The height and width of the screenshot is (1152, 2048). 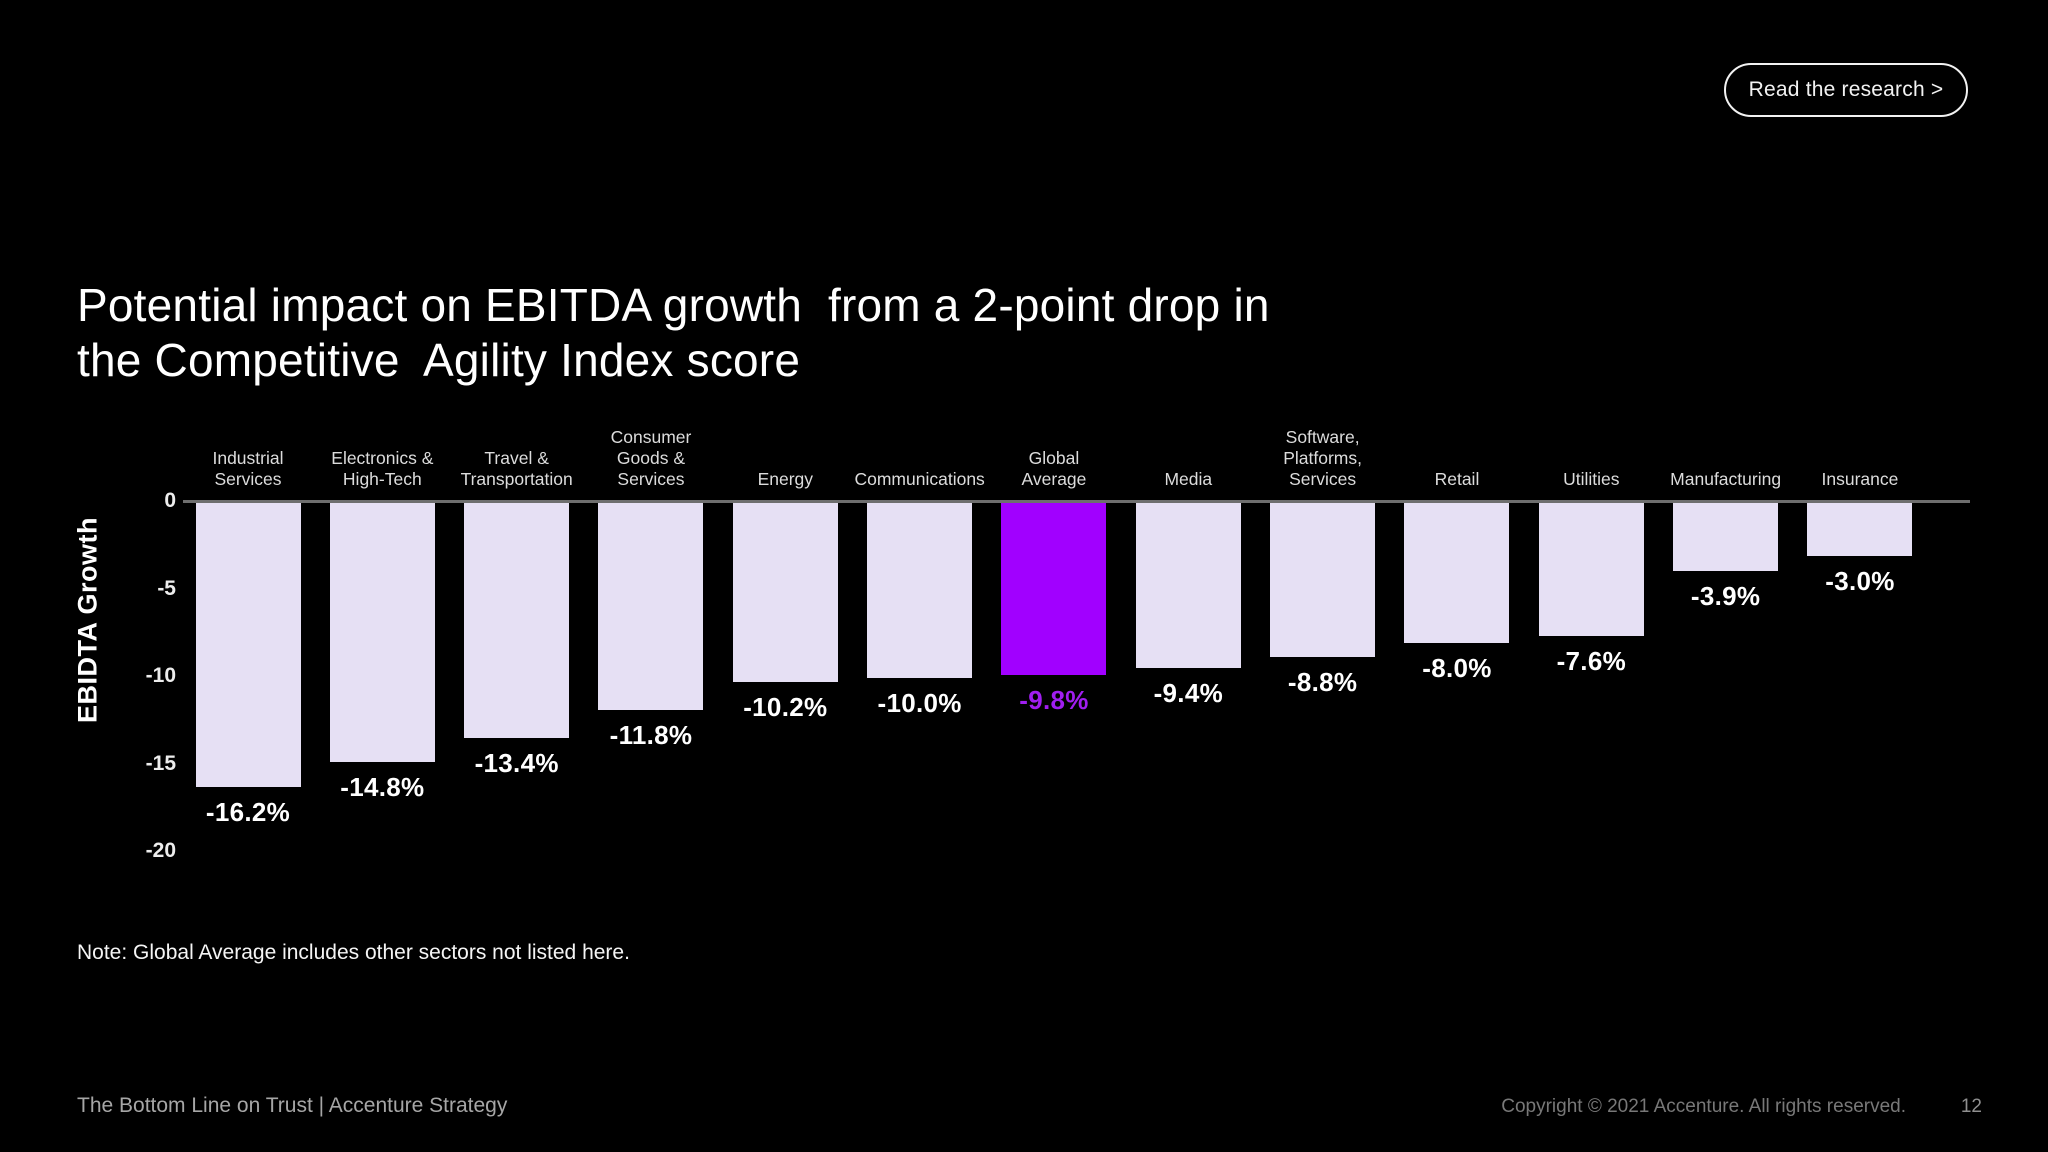 I want to click on y-axis-tick: -5, so click(x=166, y=588).